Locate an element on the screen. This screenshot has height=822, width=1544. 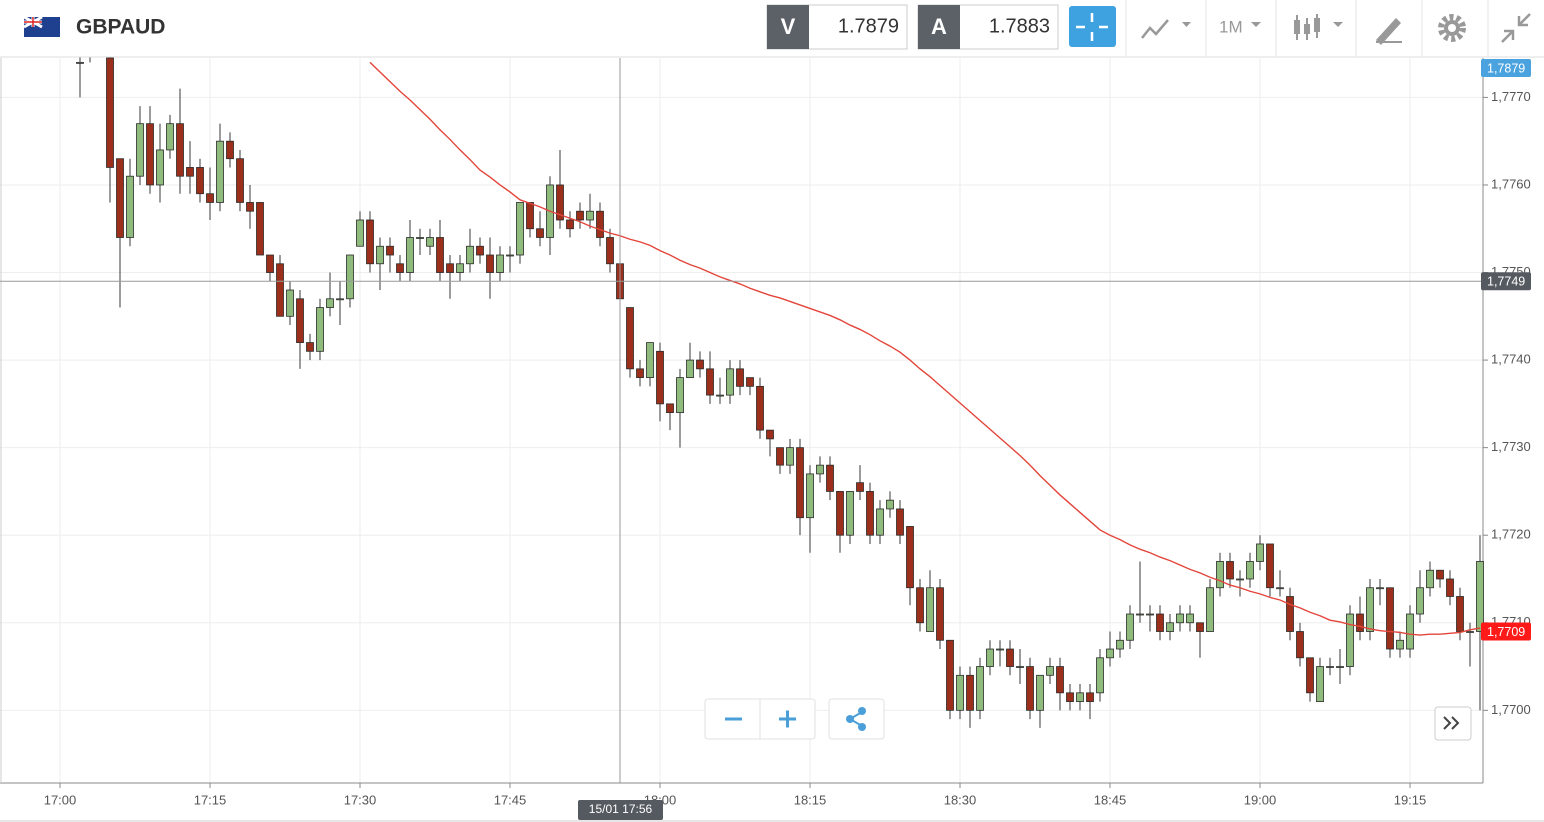
x-tick-label: 18:45 is located at coordinates (1110, 799).